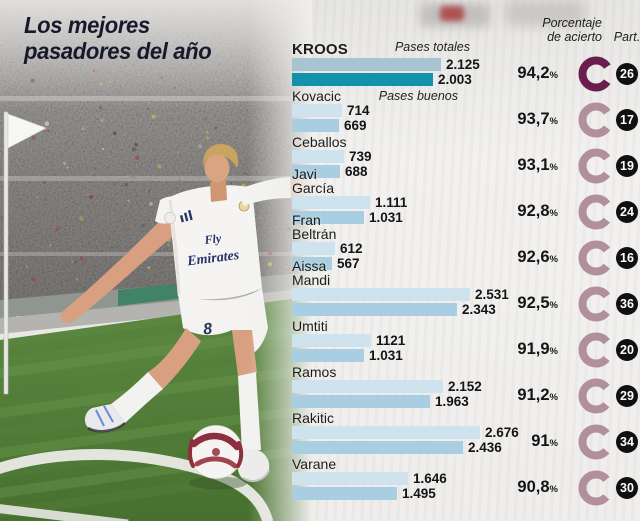 The width and height of the screenshot is (640, 521). I want to click on value-pases-buenos: 2.003, so click(455, 79).